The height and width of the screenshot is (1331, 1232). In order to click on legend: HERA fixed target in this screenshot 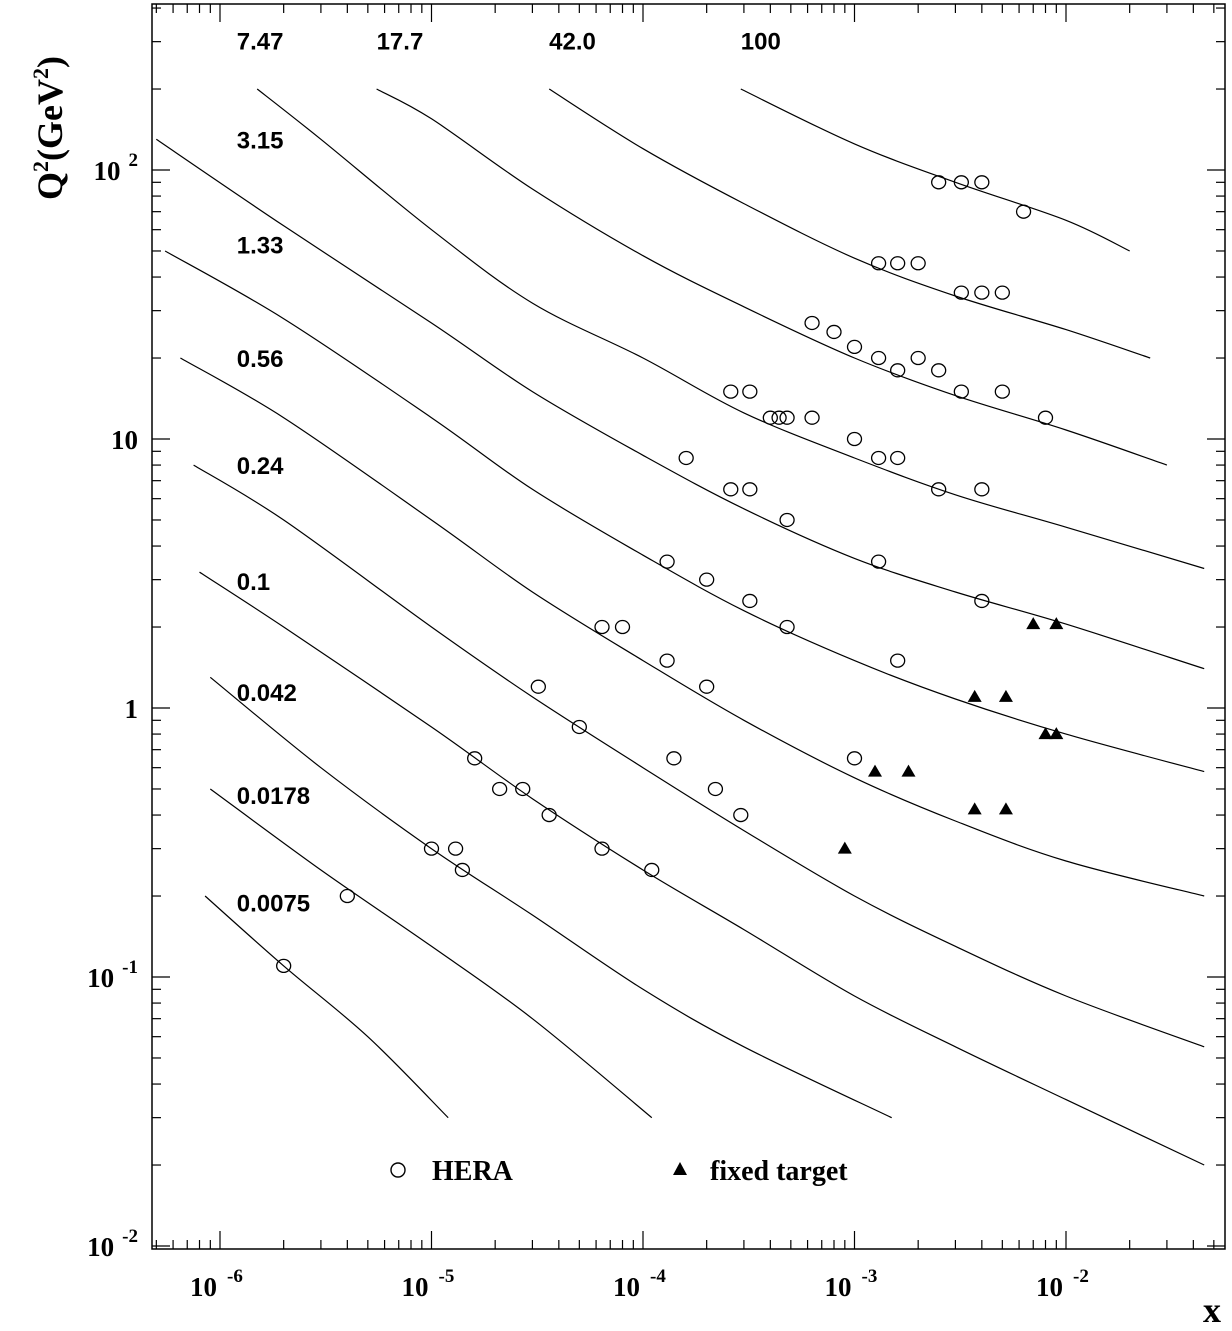, I will do `click(619, 1171)`.